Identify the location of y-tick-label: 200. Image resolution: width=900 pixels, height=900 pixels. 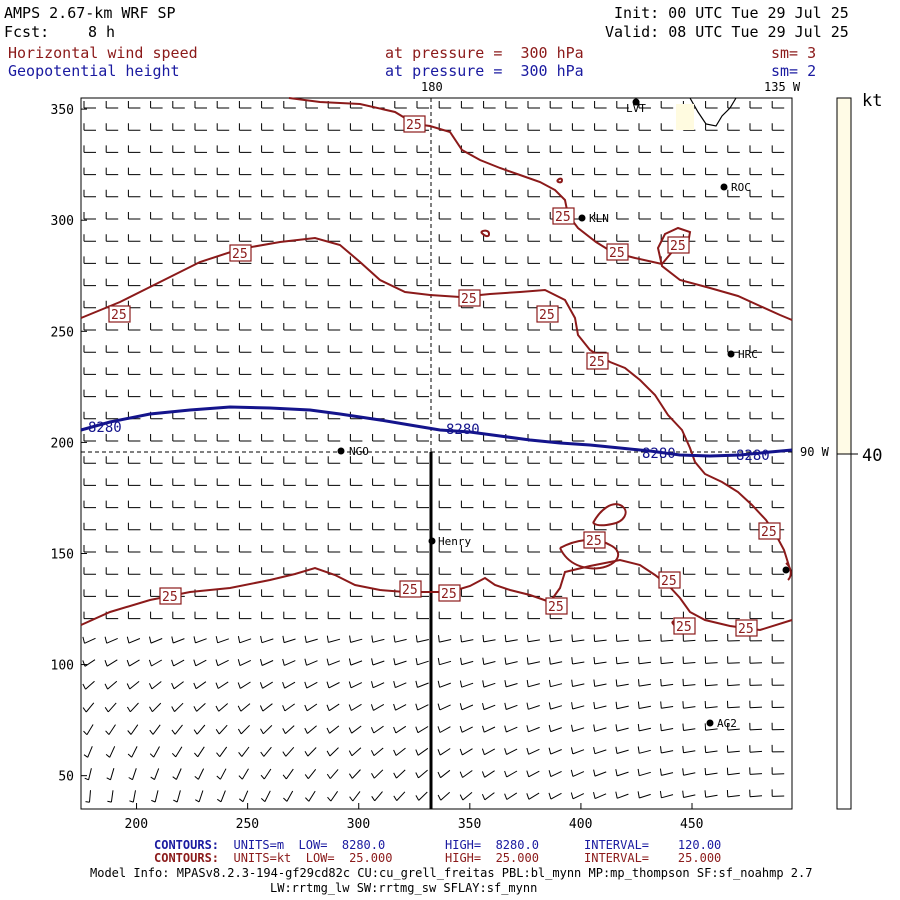
(62, 443).